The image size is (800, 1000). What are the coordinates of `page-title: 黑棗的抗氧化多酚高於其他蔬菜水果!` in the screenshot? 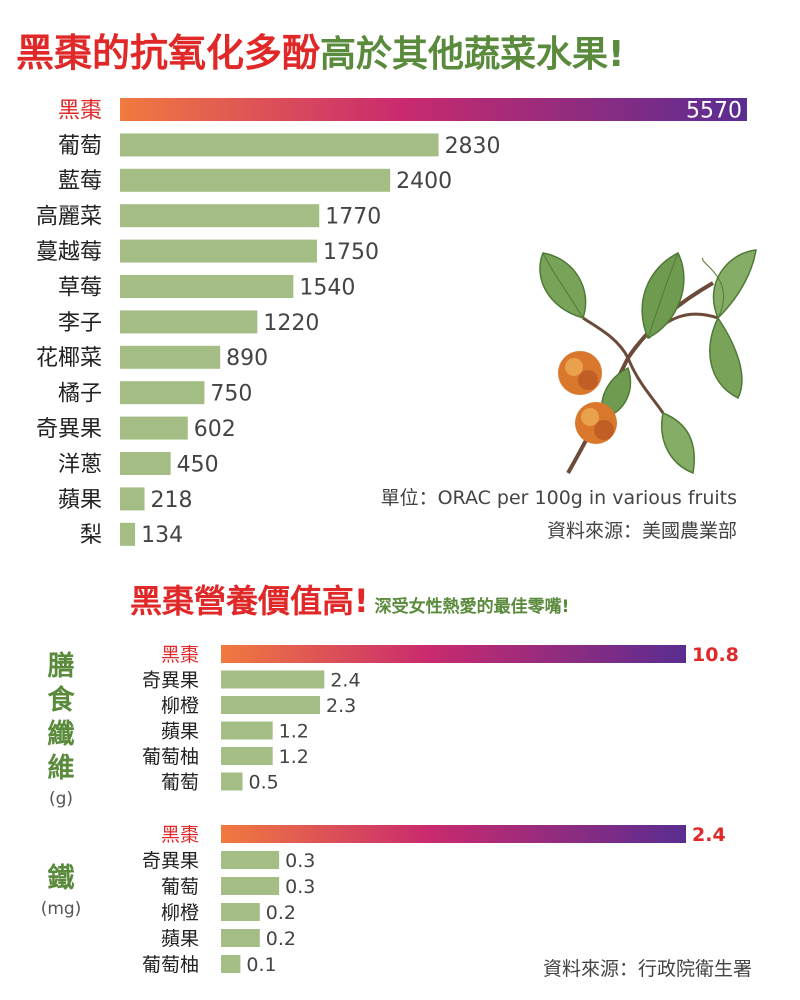 It's located at (401, 50).